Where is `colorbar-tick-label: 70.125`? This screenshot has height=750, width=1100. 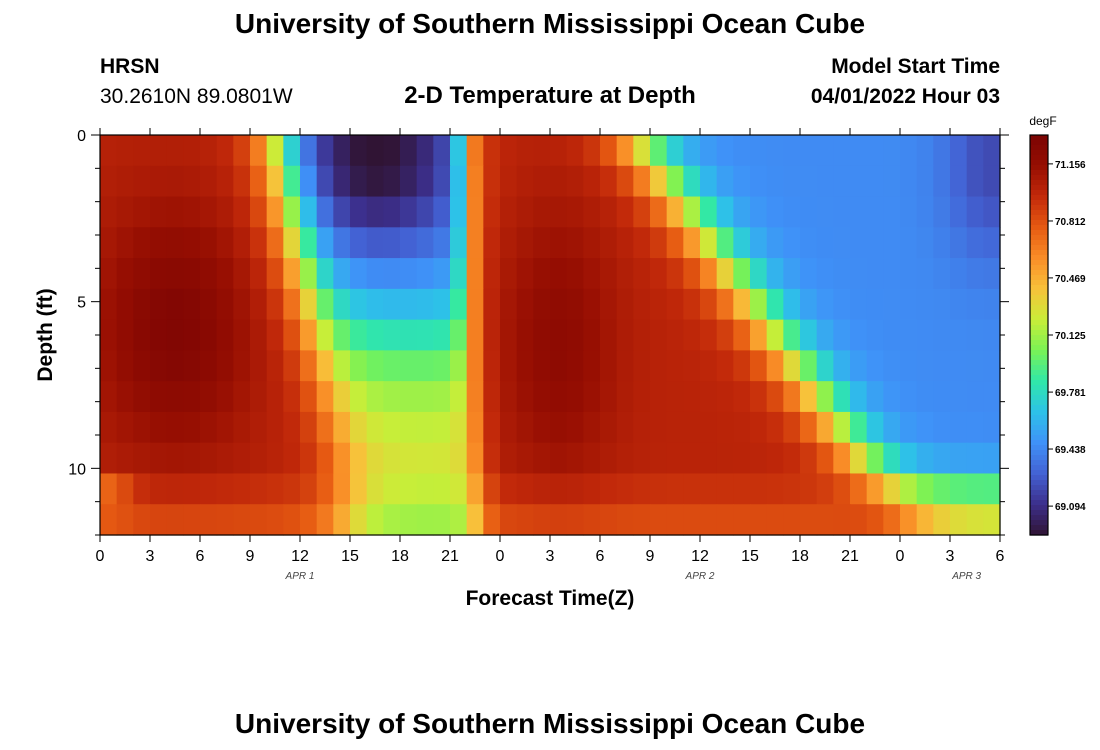 colorbar-tick-label: 70.125 is located at coordinates (1070, 336).